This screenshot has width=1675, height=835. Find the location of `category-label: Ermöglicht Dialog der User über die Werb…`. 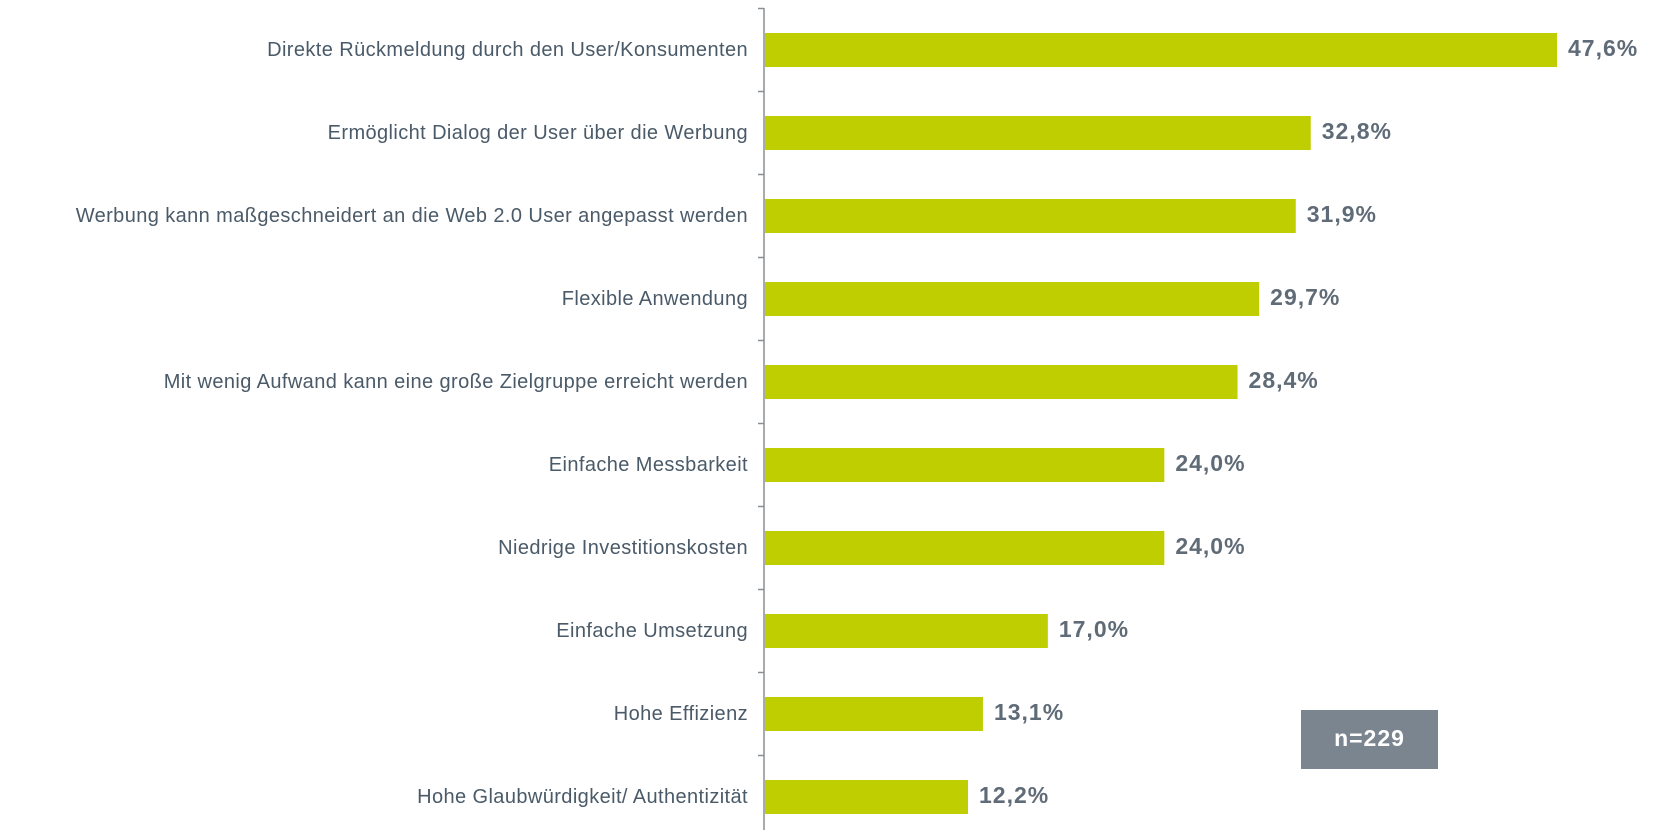

category-label: Ermöglicht Dialog der User über die Werb… is located at coordinates (537, 133).